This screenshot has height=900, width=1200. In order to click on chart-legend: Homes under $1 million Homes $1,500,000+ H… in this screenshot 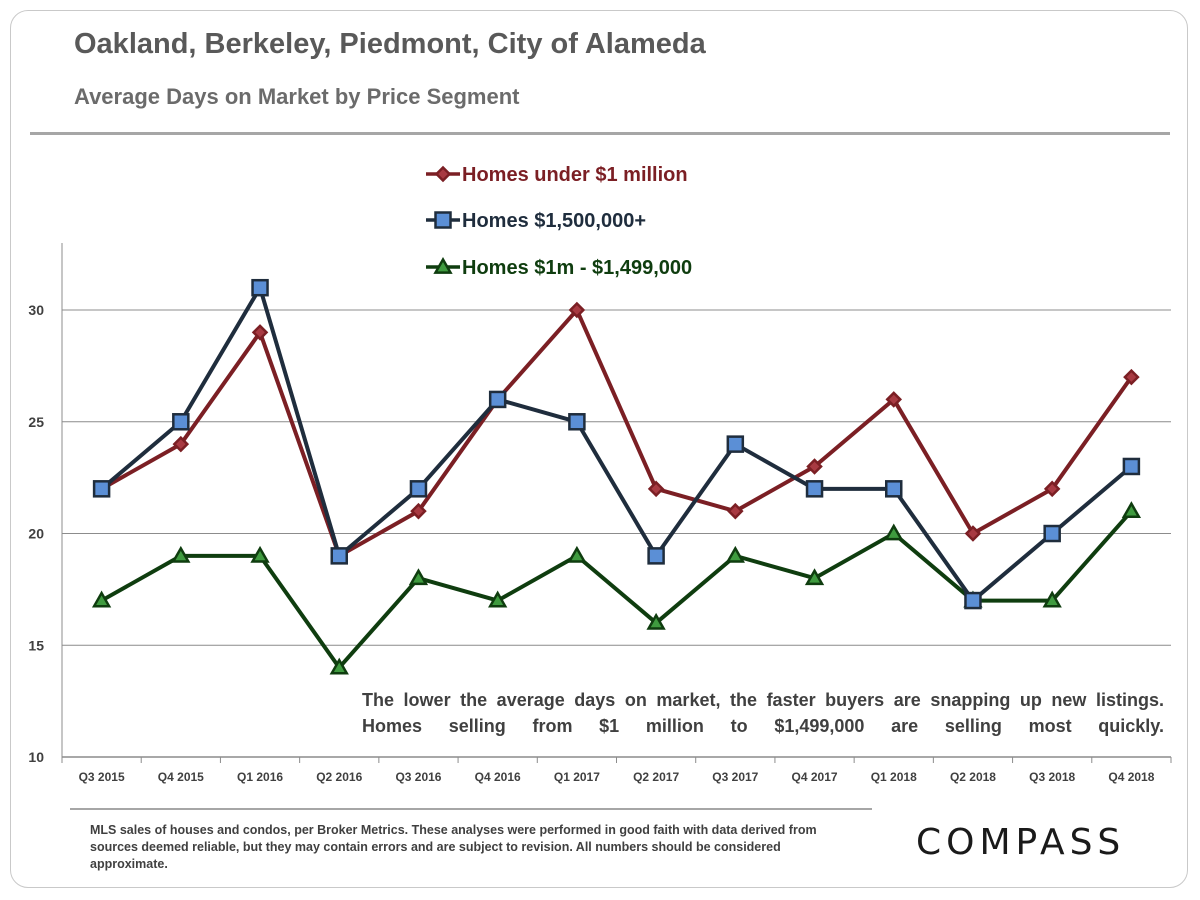, I will do `click(559, 221)`.